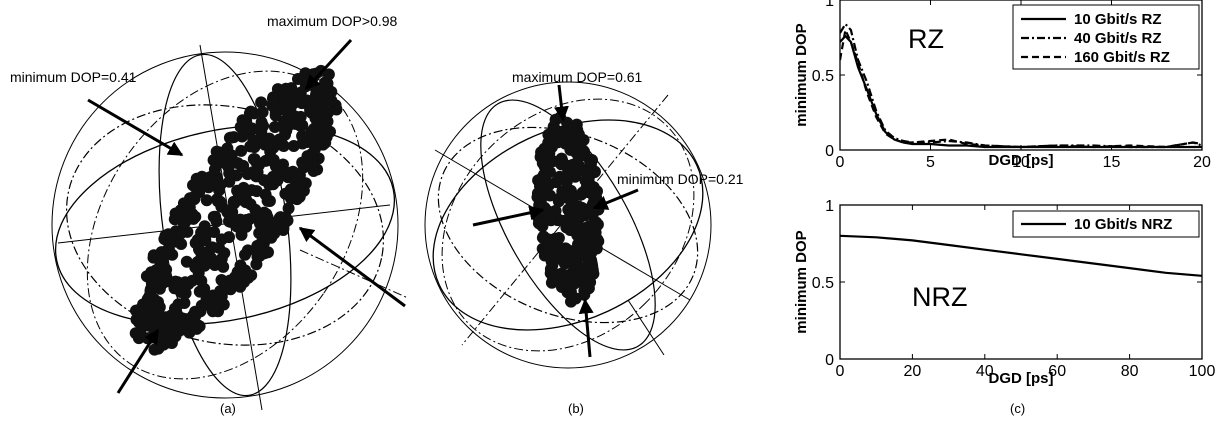  What do you see at coordinates (840, 371) in the screenshot?
I see `xtick-label-nrz-0: 0` at bounding box center [840, 371].